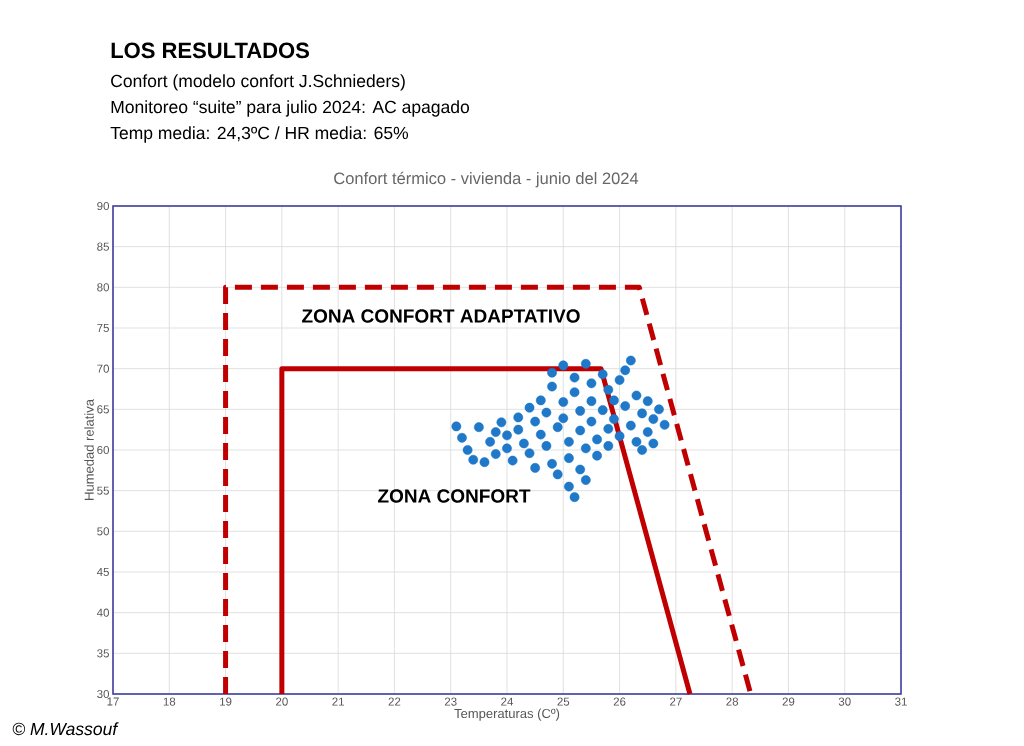  I want to click on x-tick-label: 27, so click(676, 701).